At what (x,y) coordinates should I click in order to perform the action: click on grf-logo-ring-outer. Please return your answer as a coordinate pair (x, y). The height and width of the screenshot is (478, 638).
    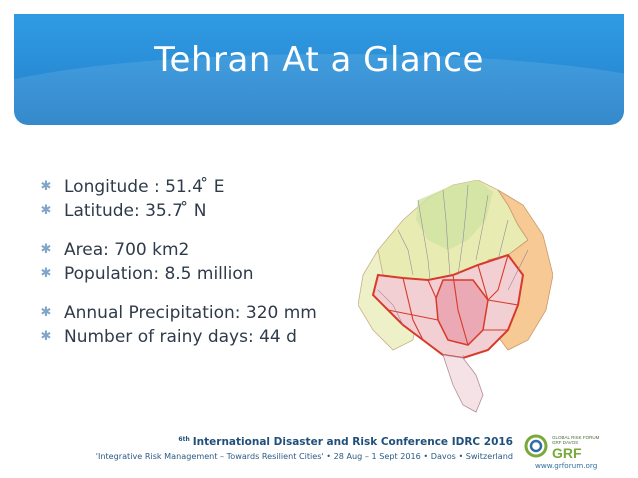
    Looking at the image, I should click on (536, 446).